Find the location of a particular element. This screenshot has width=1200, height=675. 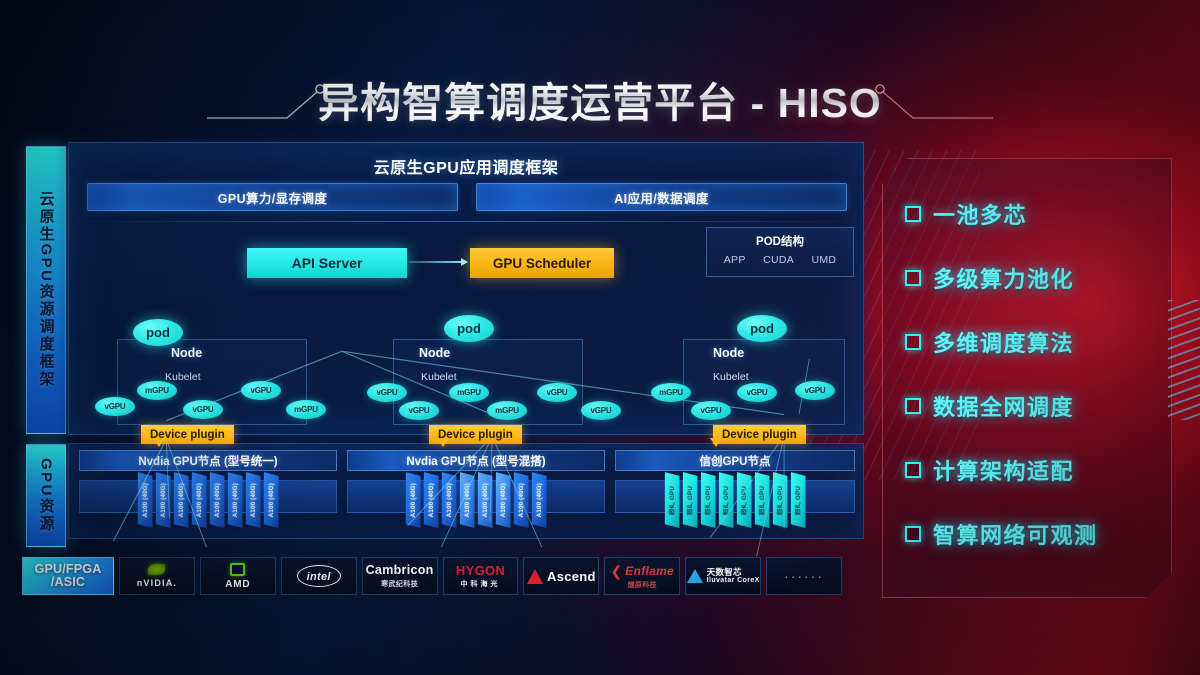

gpu-oval-2-2: vGPU is located at coordinates (419, 410).